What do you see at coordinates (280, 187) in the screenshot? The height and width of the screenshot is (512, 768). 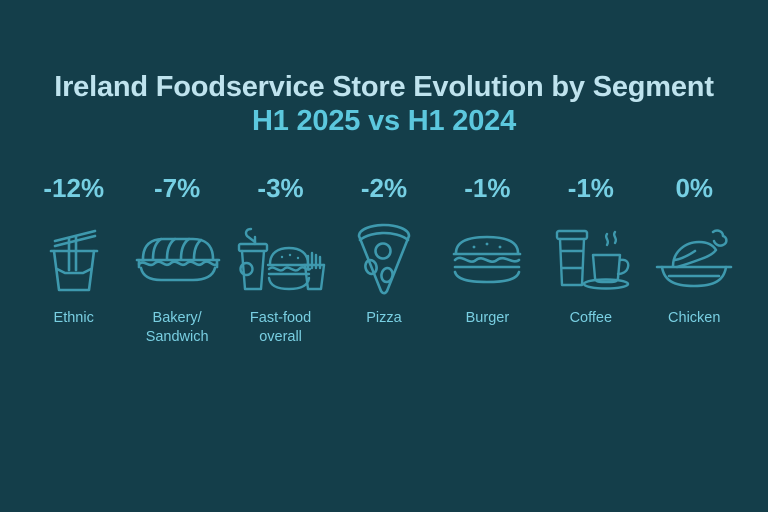 I see `segment-value: -3%` at bounding box center [280, 187].